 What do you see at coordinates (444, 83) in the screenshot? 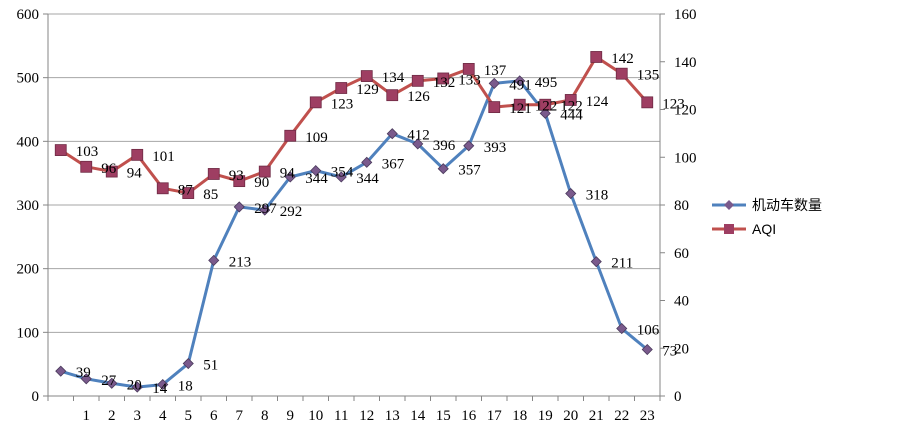
I see `aqi-data-label: 132` at bounding box center [444, 83].